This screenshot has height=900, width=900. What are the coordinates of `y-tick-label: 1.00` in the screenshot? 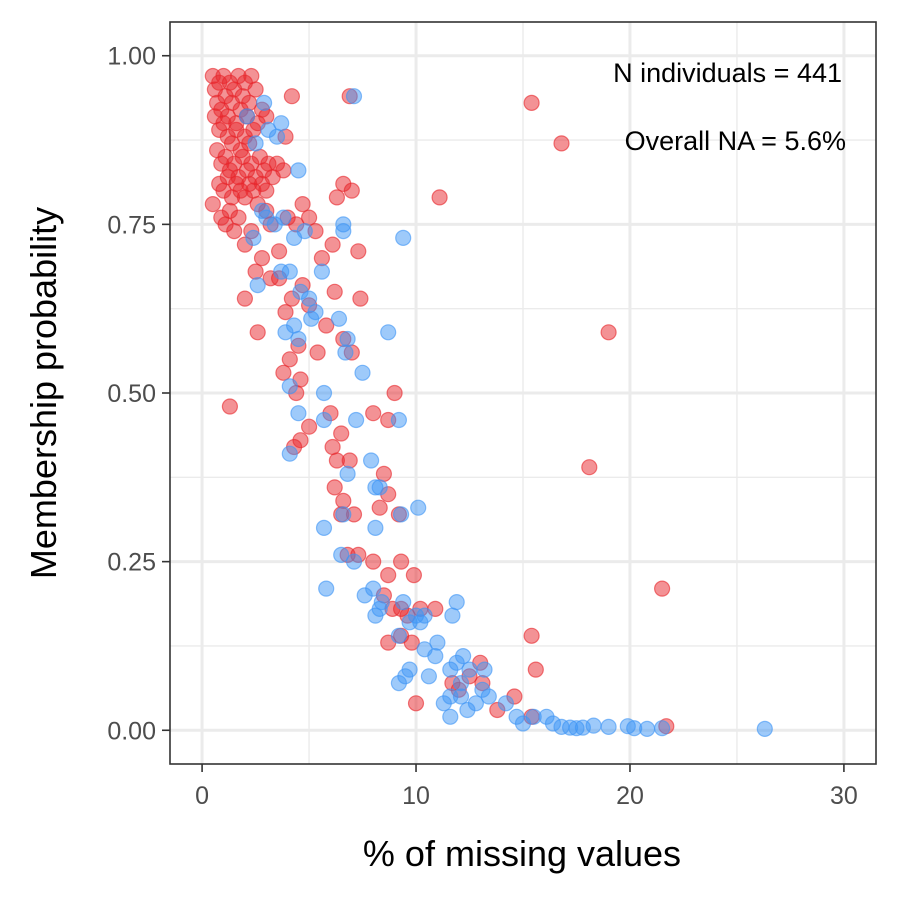 It's located at (131, 57).